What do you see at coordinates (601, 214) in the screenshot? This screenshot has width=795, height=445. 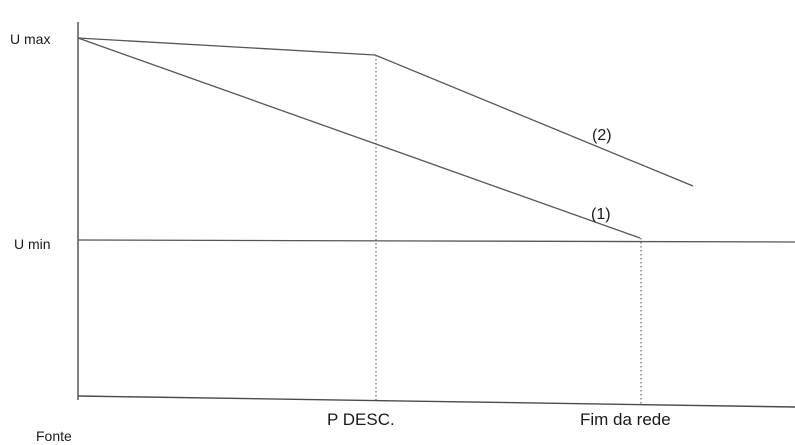 I see `curve-1-label: (1)` at bounding box center [601, 214].